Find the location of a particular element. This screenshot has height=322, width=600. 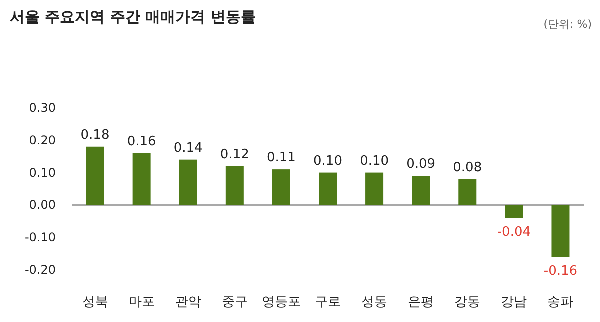

x-tick-label: 마포 is located at coordinates (141, 302).